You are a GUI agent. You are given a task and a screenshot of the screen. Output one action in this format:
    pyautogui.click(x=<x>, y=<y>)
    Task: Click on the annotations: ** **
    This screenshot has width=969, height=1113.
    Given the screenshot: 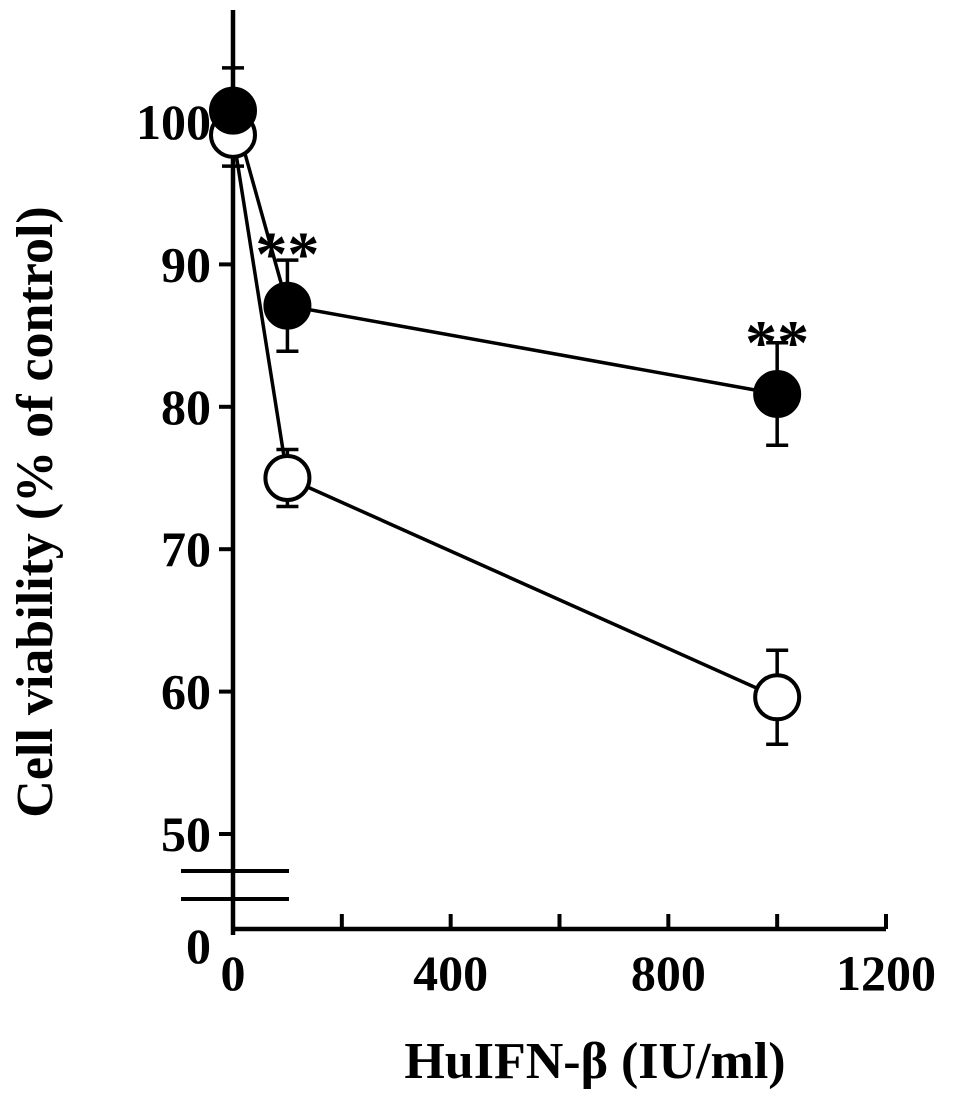 What is the action you would take?
    pyautogui.click(x=532, y=298)
    